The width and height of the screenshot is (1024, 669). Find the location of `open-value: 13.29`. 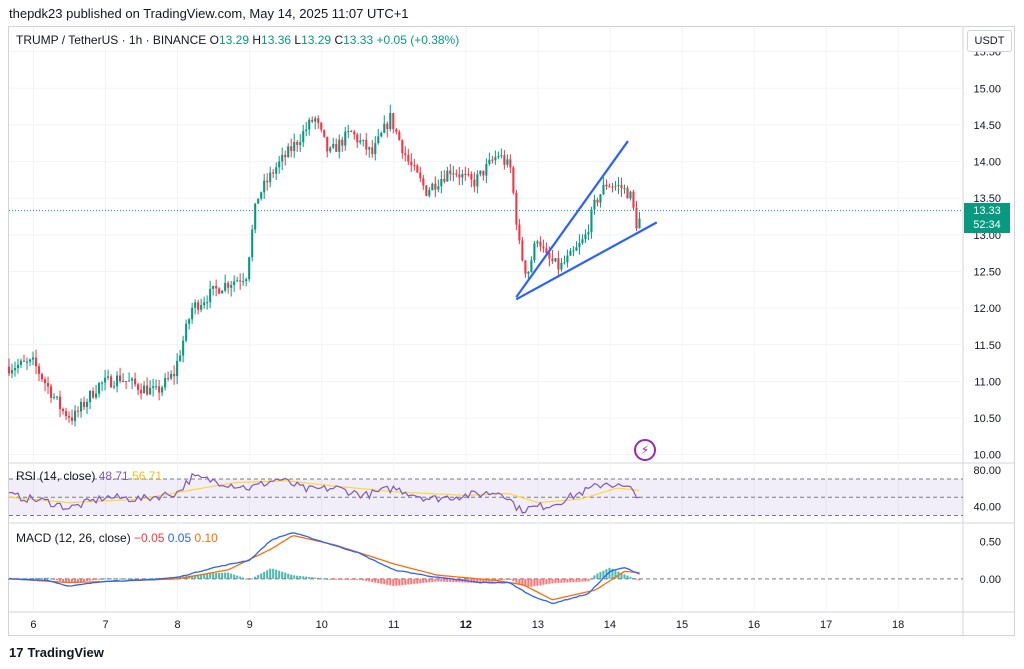

open-value: 13.29 is located at coordinates (233, 40).